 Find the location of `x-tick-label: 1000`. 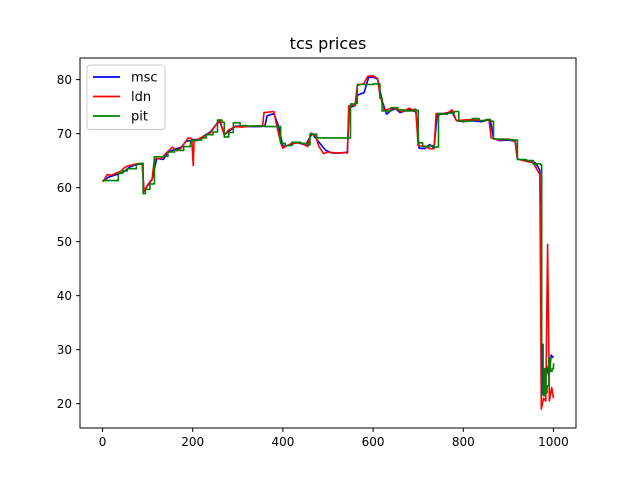

x-tick-label: 1000 is located at coordinates (553, 442).